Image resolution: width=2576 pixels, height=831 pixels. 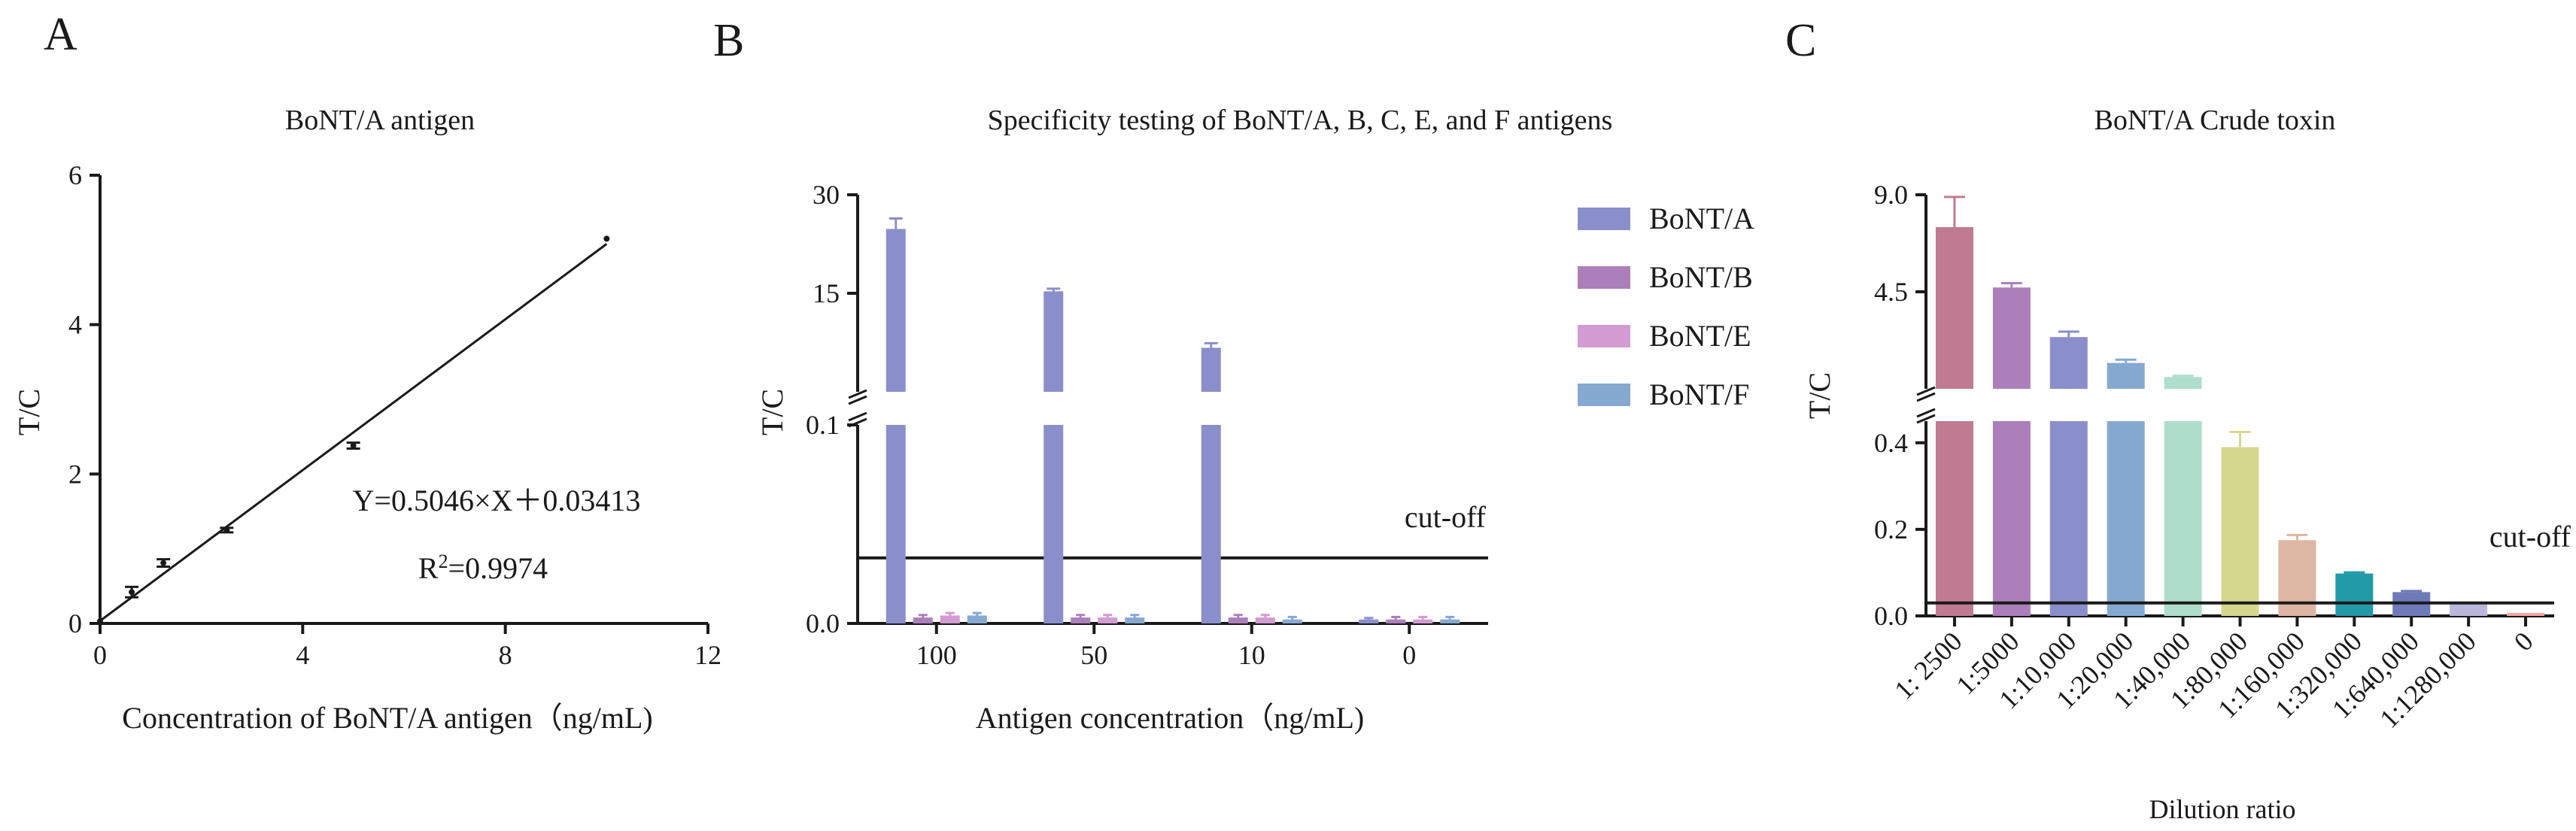 I want to click on panel-c-y-tick-label: 0.4, so click(x=1891, y=443).